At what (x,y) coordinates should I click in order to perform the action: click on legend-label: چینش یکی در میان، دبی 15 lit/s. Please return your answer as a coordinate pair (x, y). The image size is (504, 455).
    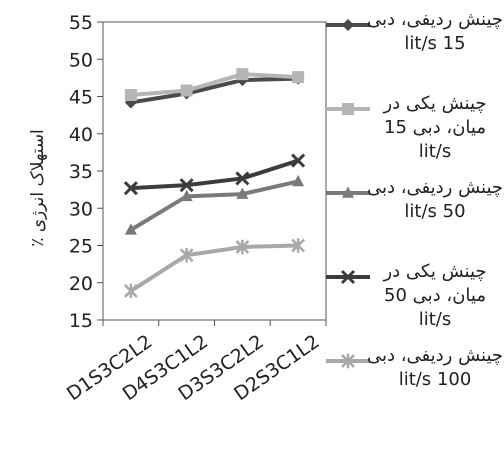
    Looking at the image, I should click on (435, 127).